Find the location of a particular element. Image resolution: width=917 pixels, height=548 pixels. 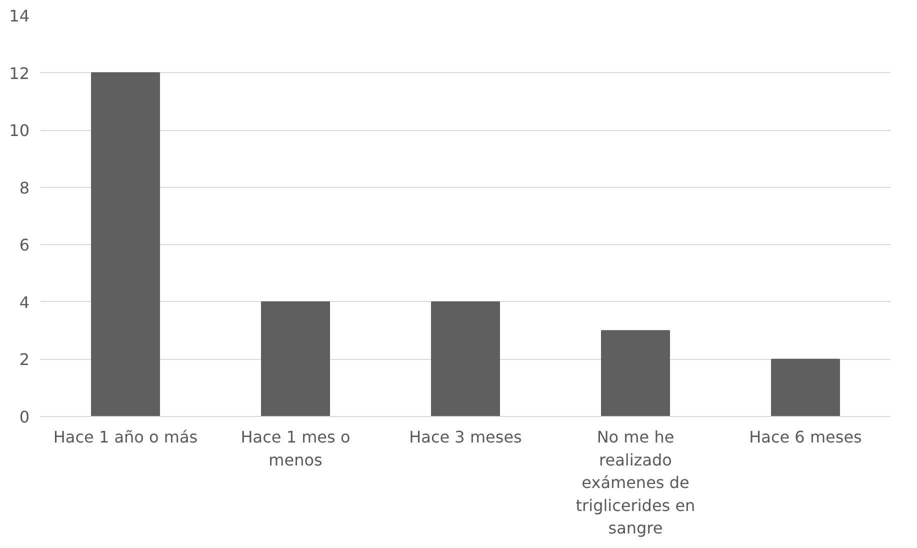

y-tick-label: 4 is located at coordinates (24, 302).